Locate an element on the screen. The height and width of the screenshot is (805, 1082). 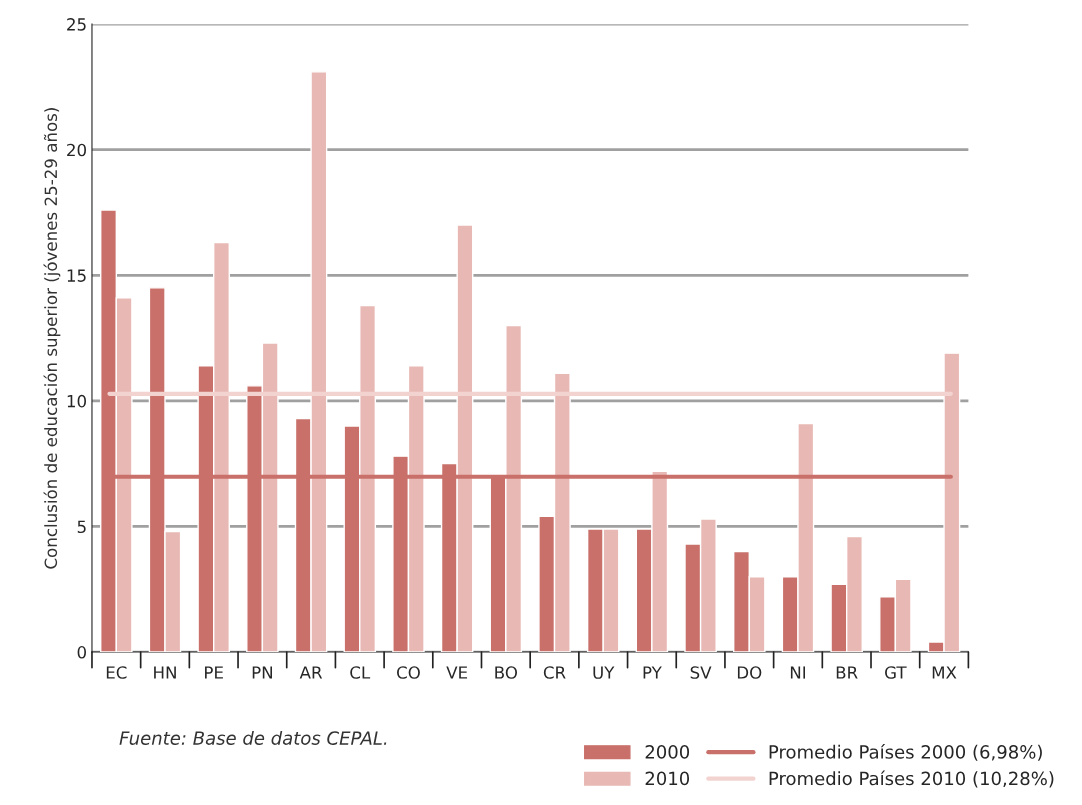
x-tick-label: PE is located at coordinates (214, 672).